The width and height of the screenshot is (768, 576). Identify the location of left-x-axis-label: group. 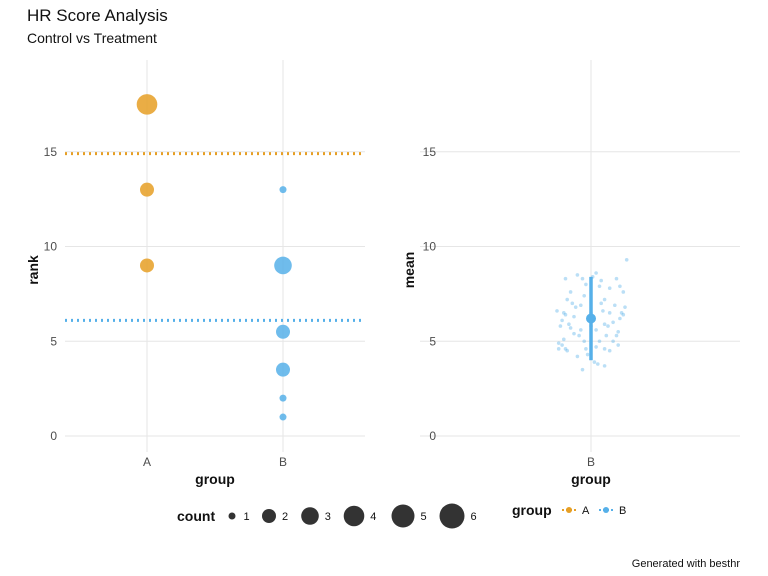
(215, 479).